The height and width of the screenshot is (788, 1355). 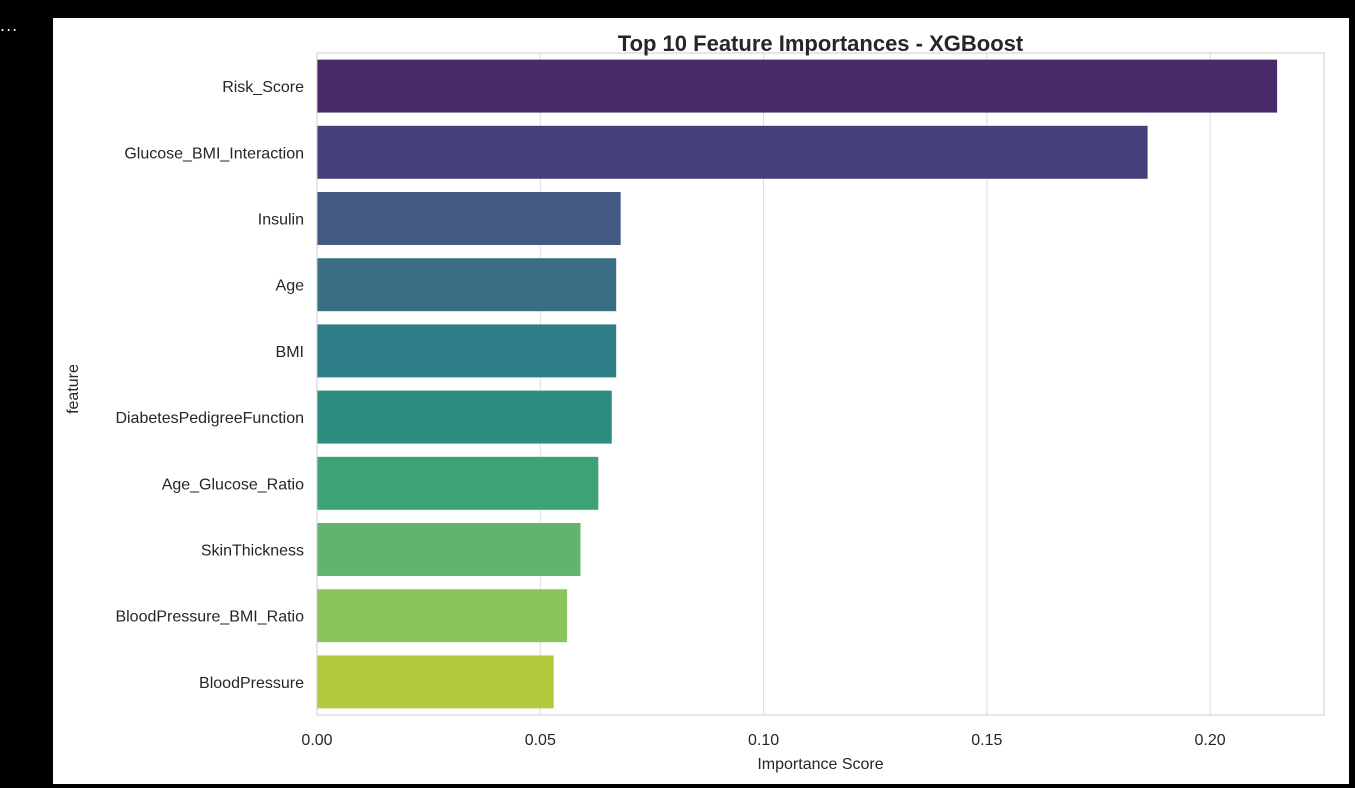 What do you see at coordinates (290, 286) in the screenshot?
I see `y-tick-label: Age` at bounding box center [290, 286].